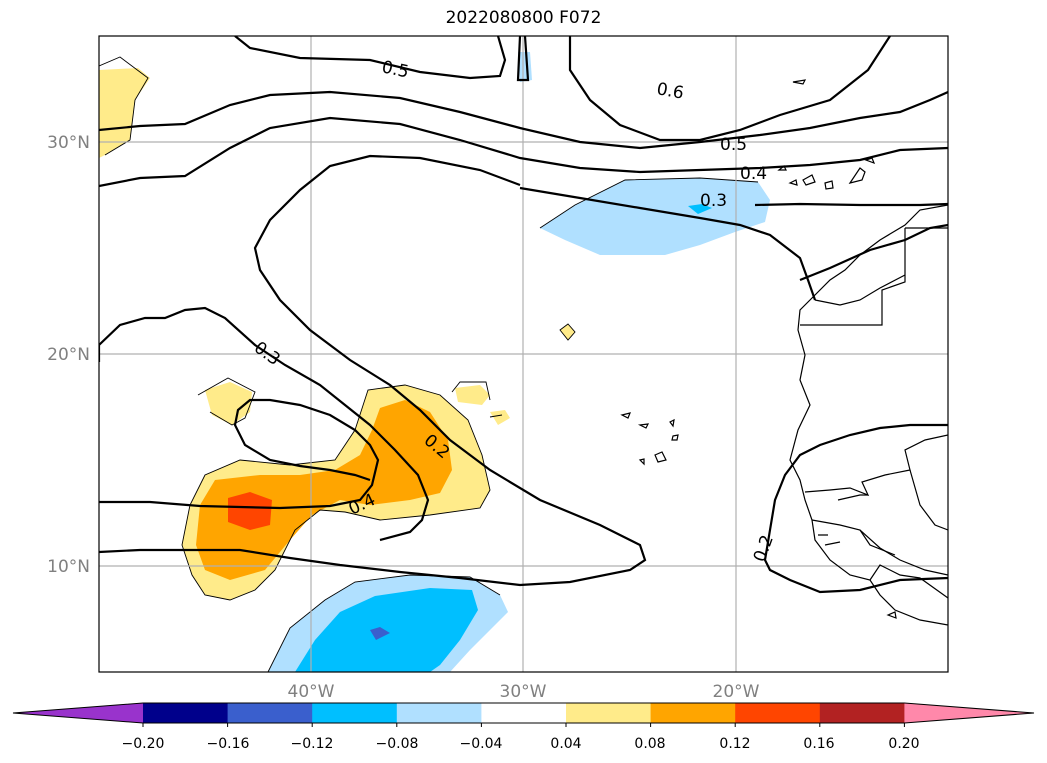  I want to click on shading-orange, so click(324, 490).